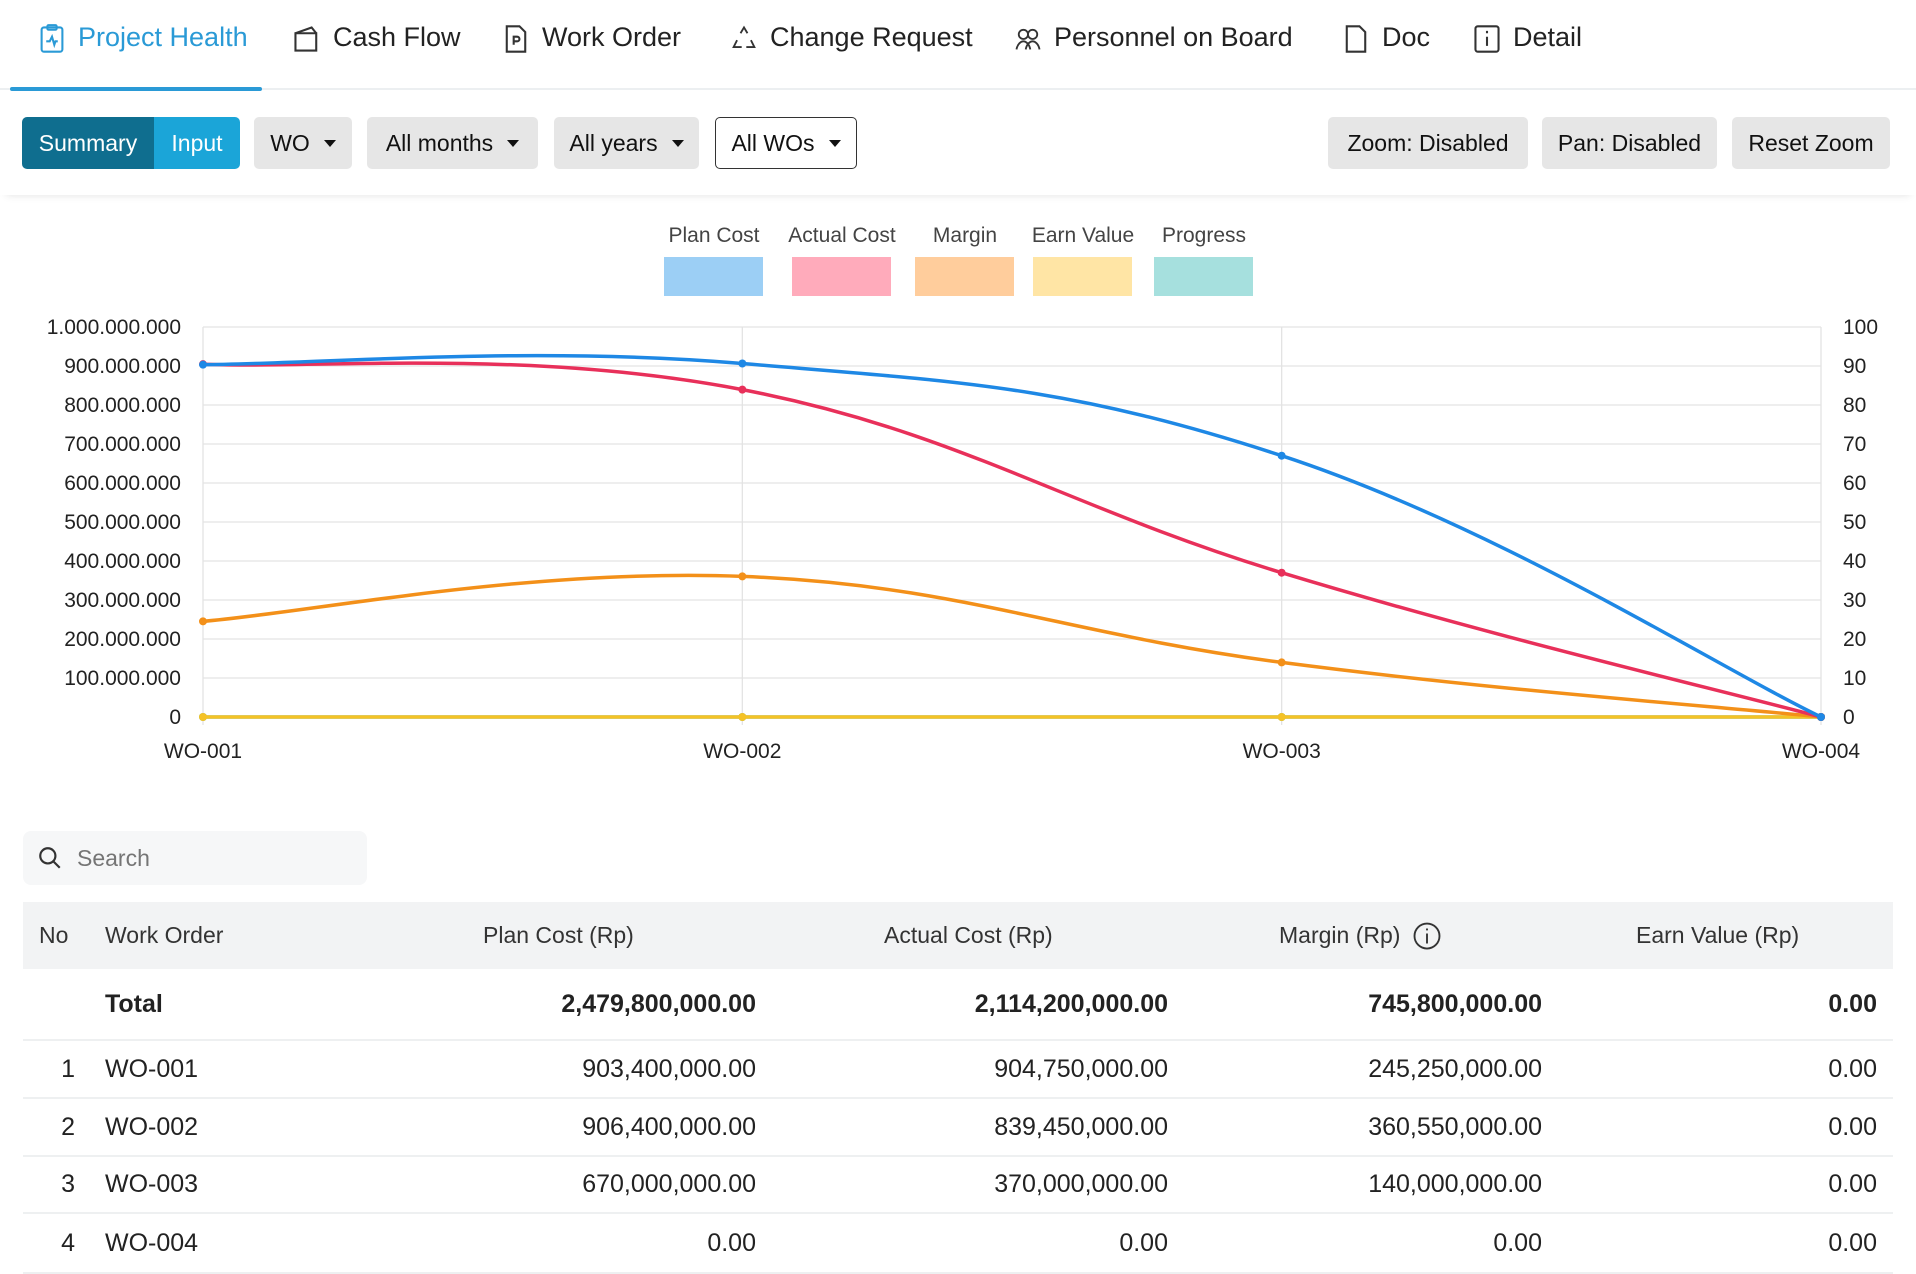 The height and width of the screenshot is (1274, 1916). I want to click on info-icon, so click(1427, 936).